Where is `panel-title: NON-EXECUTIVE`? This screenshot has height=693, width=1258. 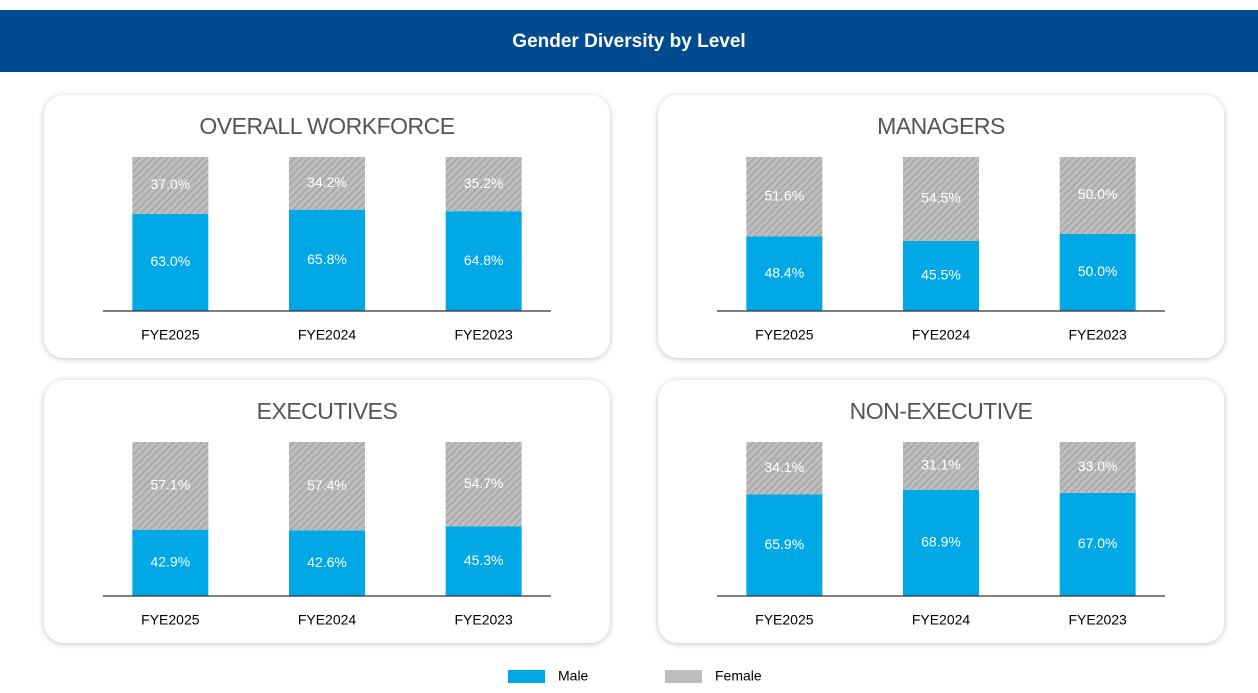
panel-title: NON-EXECUTIVE is located at coordinates (941, 411).